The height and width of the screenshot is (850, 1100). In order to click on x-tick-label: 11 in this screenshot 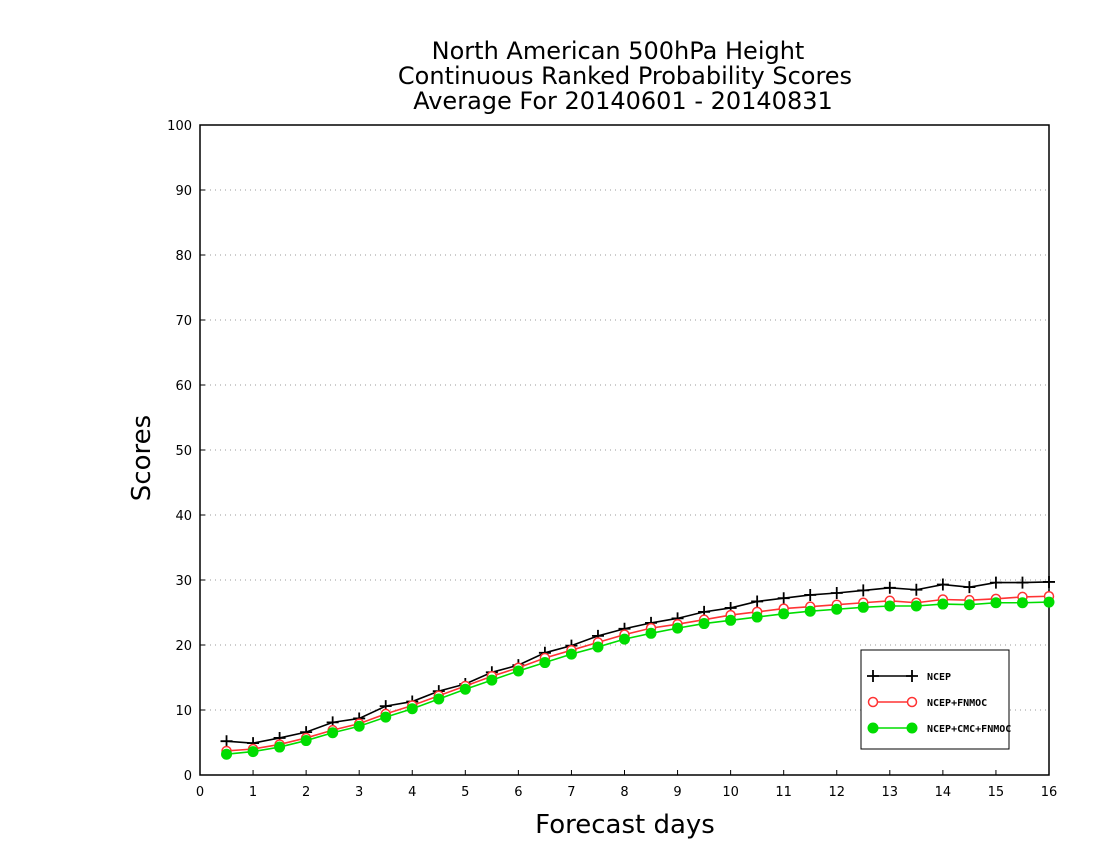, I will do `click(783, 792)`.